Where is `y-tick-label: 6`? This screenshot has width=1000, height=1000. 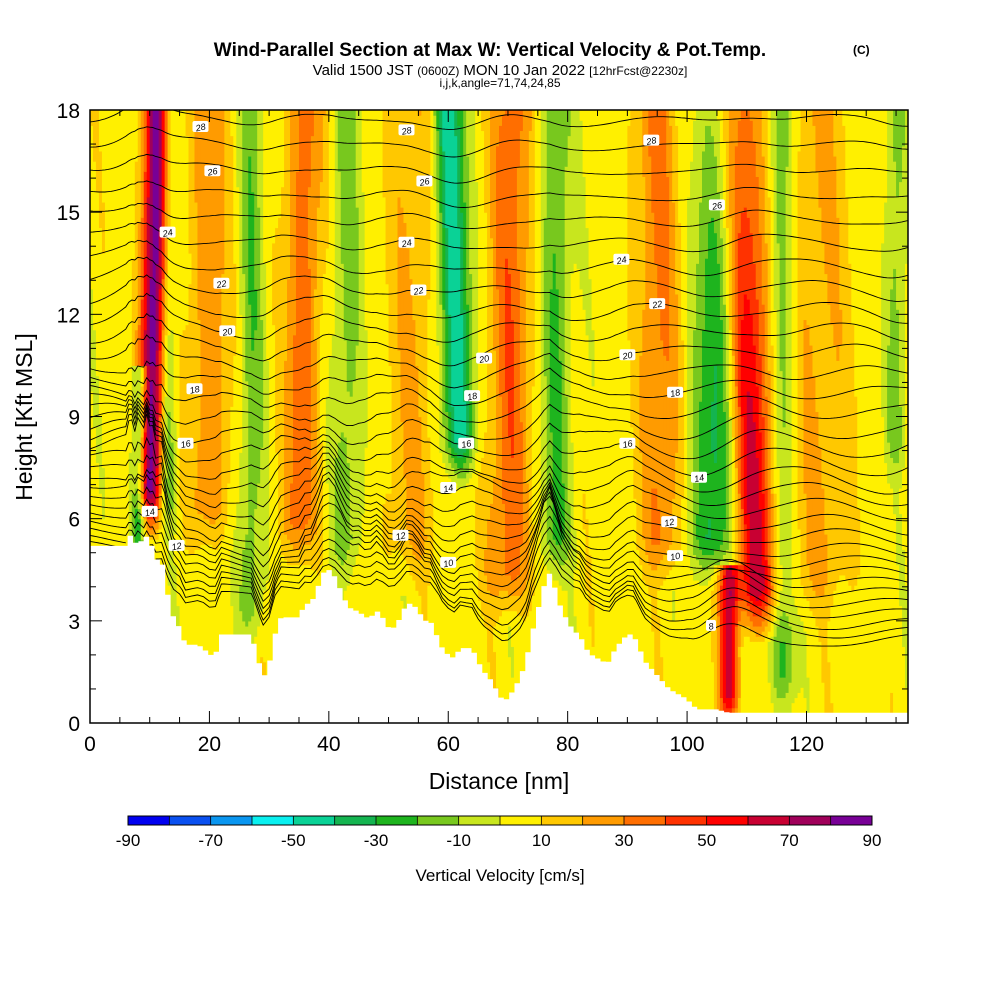
y-tick-label: 6 is located at coordinates (74, 520).